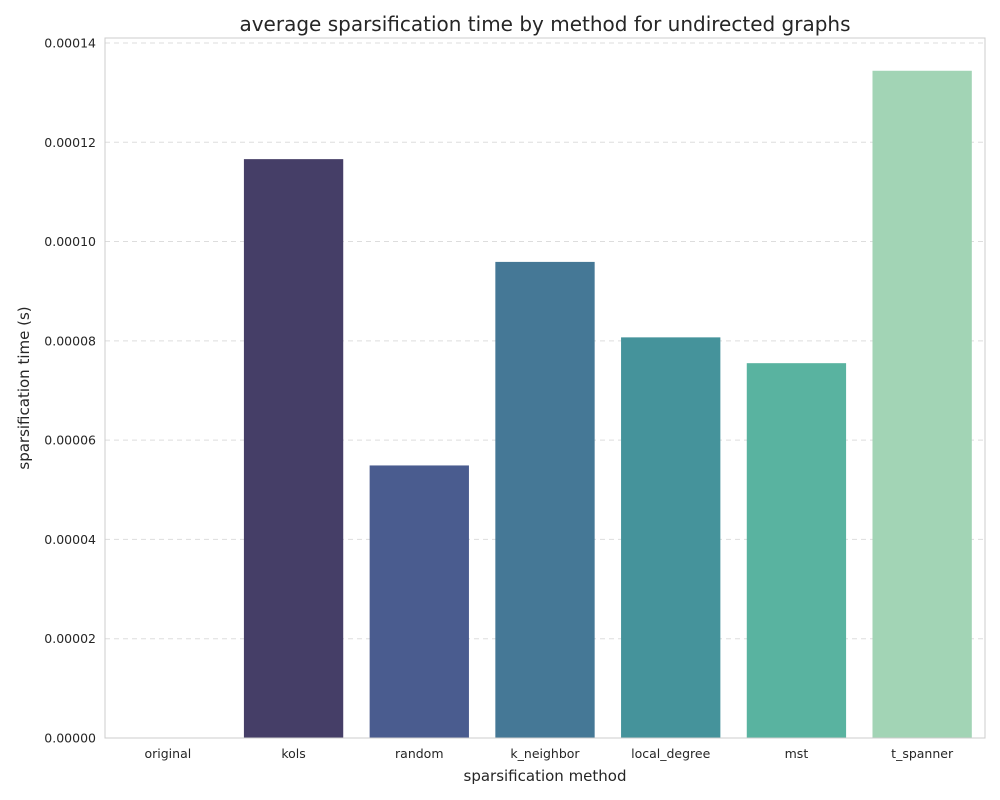 Image resolution: width=1000 pixels, height=800 pixels. I want to click on bar-k_neighbor, so click(545, 499).